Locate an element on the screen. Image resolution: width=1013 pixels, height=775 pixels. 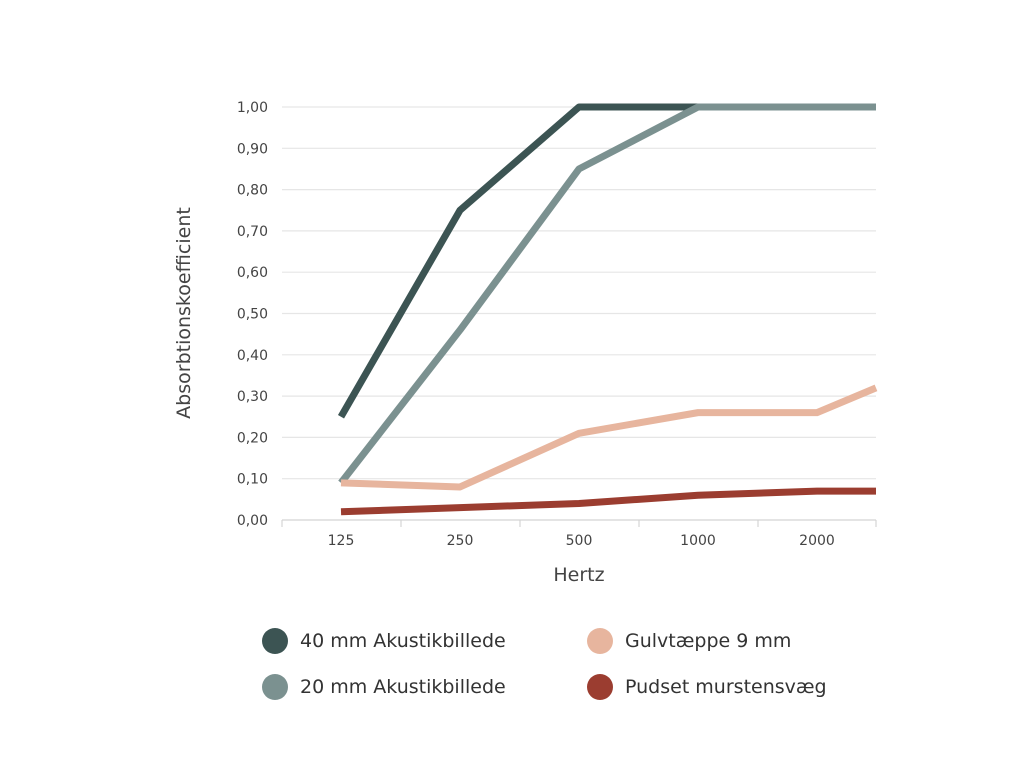
legend-label: Pudset murstensvæg is located at coordinates (726, 687).